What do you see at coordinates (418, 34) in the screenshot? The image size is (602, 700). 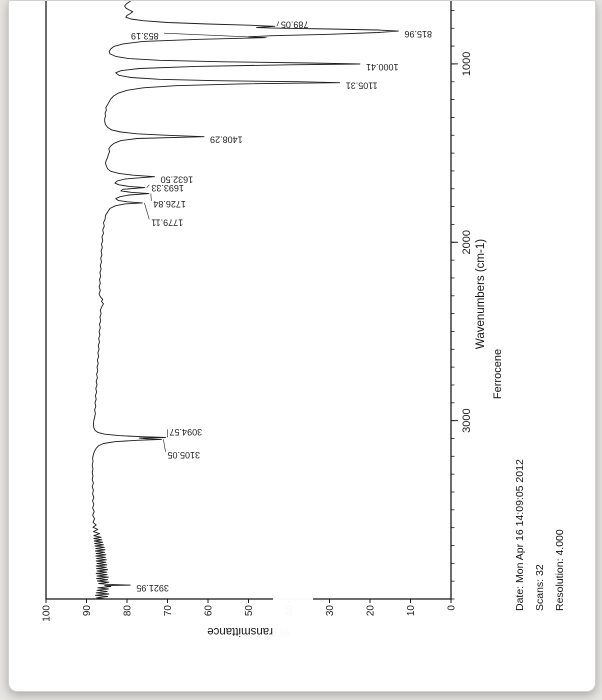 I see `peak-label: 815.96` at bounding box center [418, 34].